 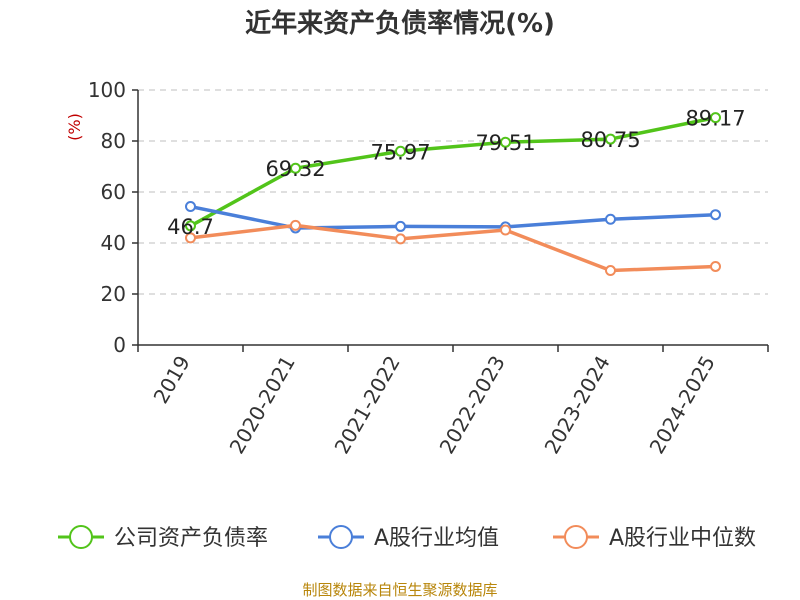 I want to click on x-tick-label: 2020-2021, so click(x=262, y=405).